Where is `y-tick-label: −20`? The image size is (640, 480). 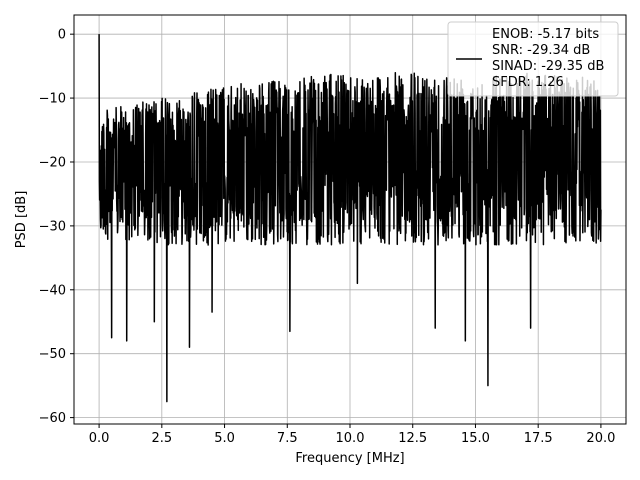
y-tick-label: −20 is located at coordinates (52, 162).